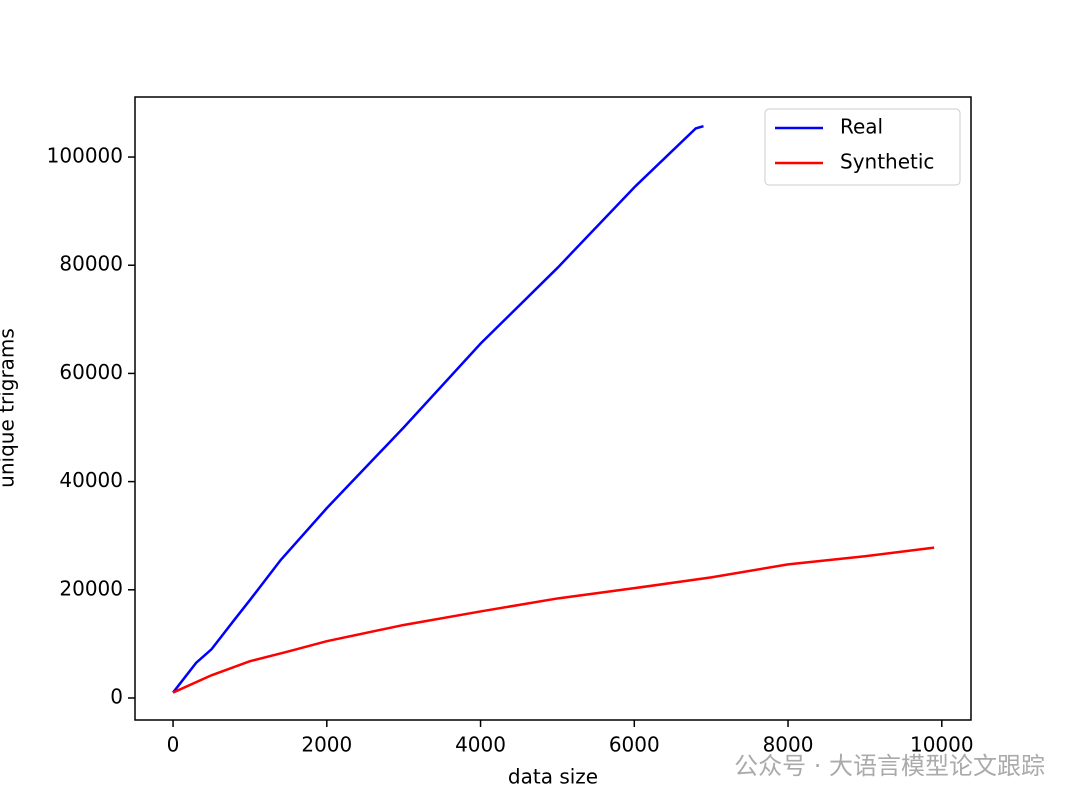 The height and width of the screenshot is (810, 1080). What do you see at coordinates (173, 745) in the screenshot?
I see `x-tick-label: 0` at bounding box center [173, 745].